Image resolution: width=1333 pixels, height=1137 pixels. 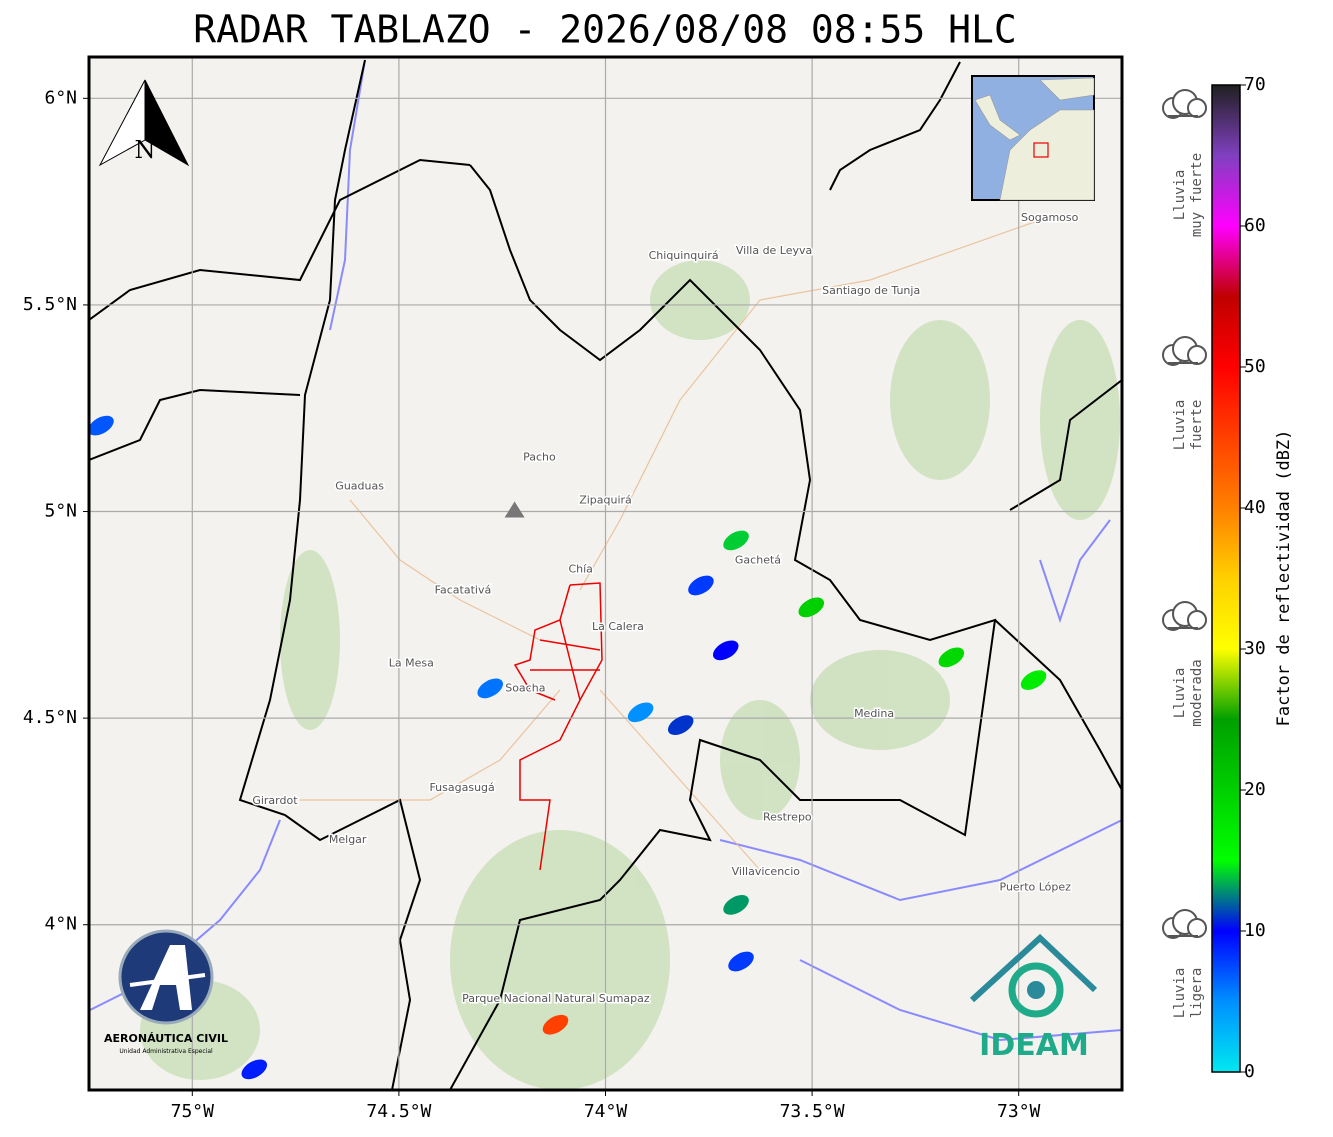 I want to click on rain-category-label: ligera, so click(x=1197, y=993).